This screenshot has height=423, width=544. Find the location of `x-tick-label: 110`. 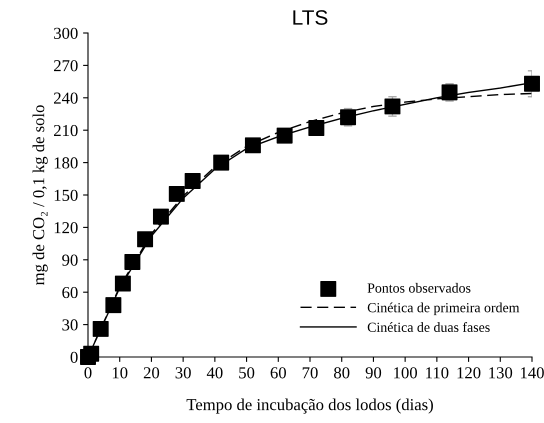

x-tick-label: 110 is located at coordinates (437, 372).